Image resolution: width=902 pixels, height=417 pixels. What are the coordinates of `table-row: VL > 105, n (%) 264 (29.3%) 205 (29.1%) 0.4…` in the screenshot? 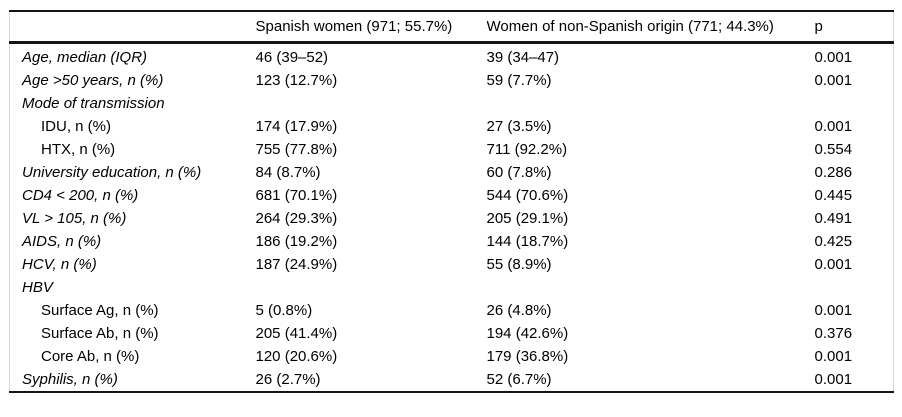 It's located at (452, 218).